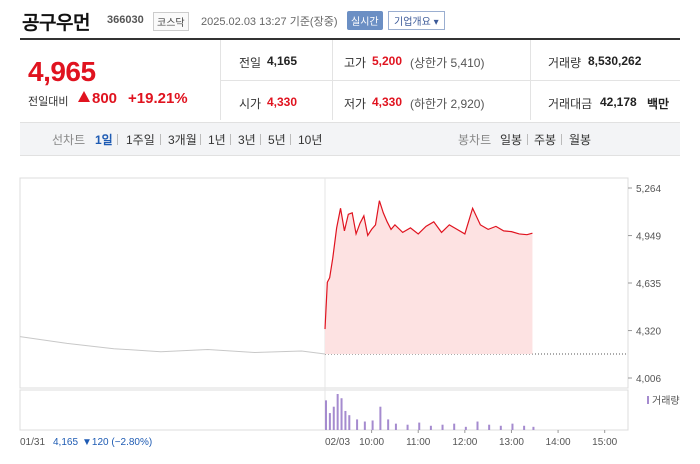  What do you see at coordinates (387, 102) in the screenshot?
I see `low-value: 4,330` at bounding box center [387, 102].